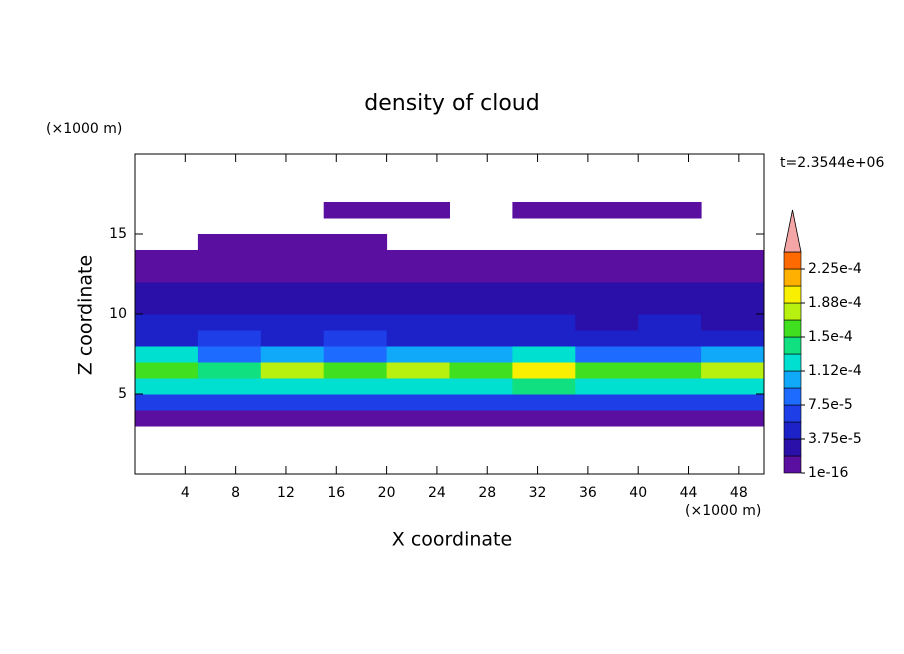 The image size is (904, 654). What do you see at coordinates (828, 473) in the screenshot?
I see `colorbar-label: 1e-16` at bounding box center [828, 473].